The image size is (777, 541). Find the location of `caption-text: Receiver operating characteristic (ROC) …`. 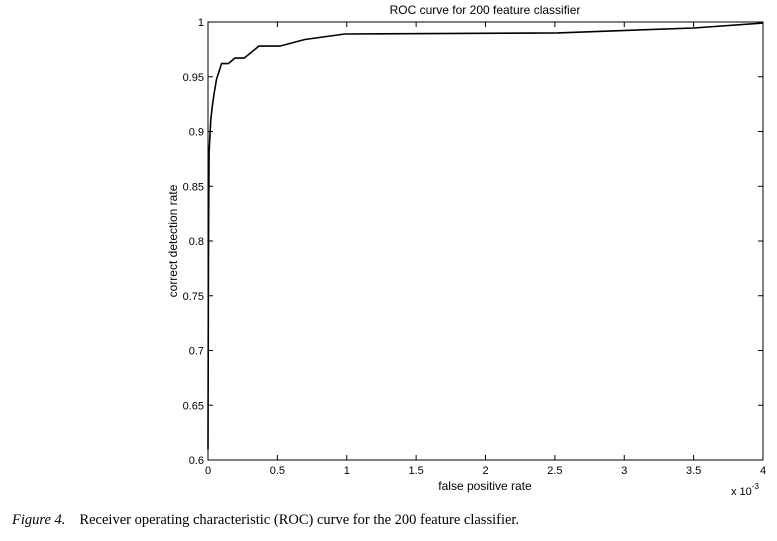

caption-text: Receiver operating characteristic (ROC) … is located at coordinates (299, 520).